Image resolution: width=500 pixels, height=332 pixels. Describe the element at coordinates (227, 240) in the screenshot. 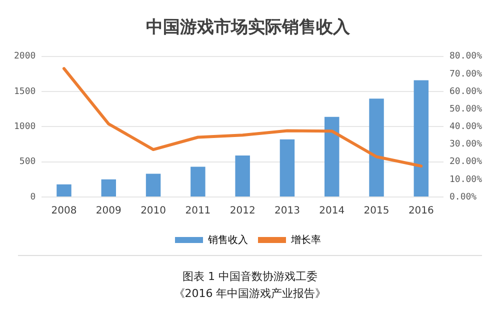

I see `legend-label: 销售收入` at that location.